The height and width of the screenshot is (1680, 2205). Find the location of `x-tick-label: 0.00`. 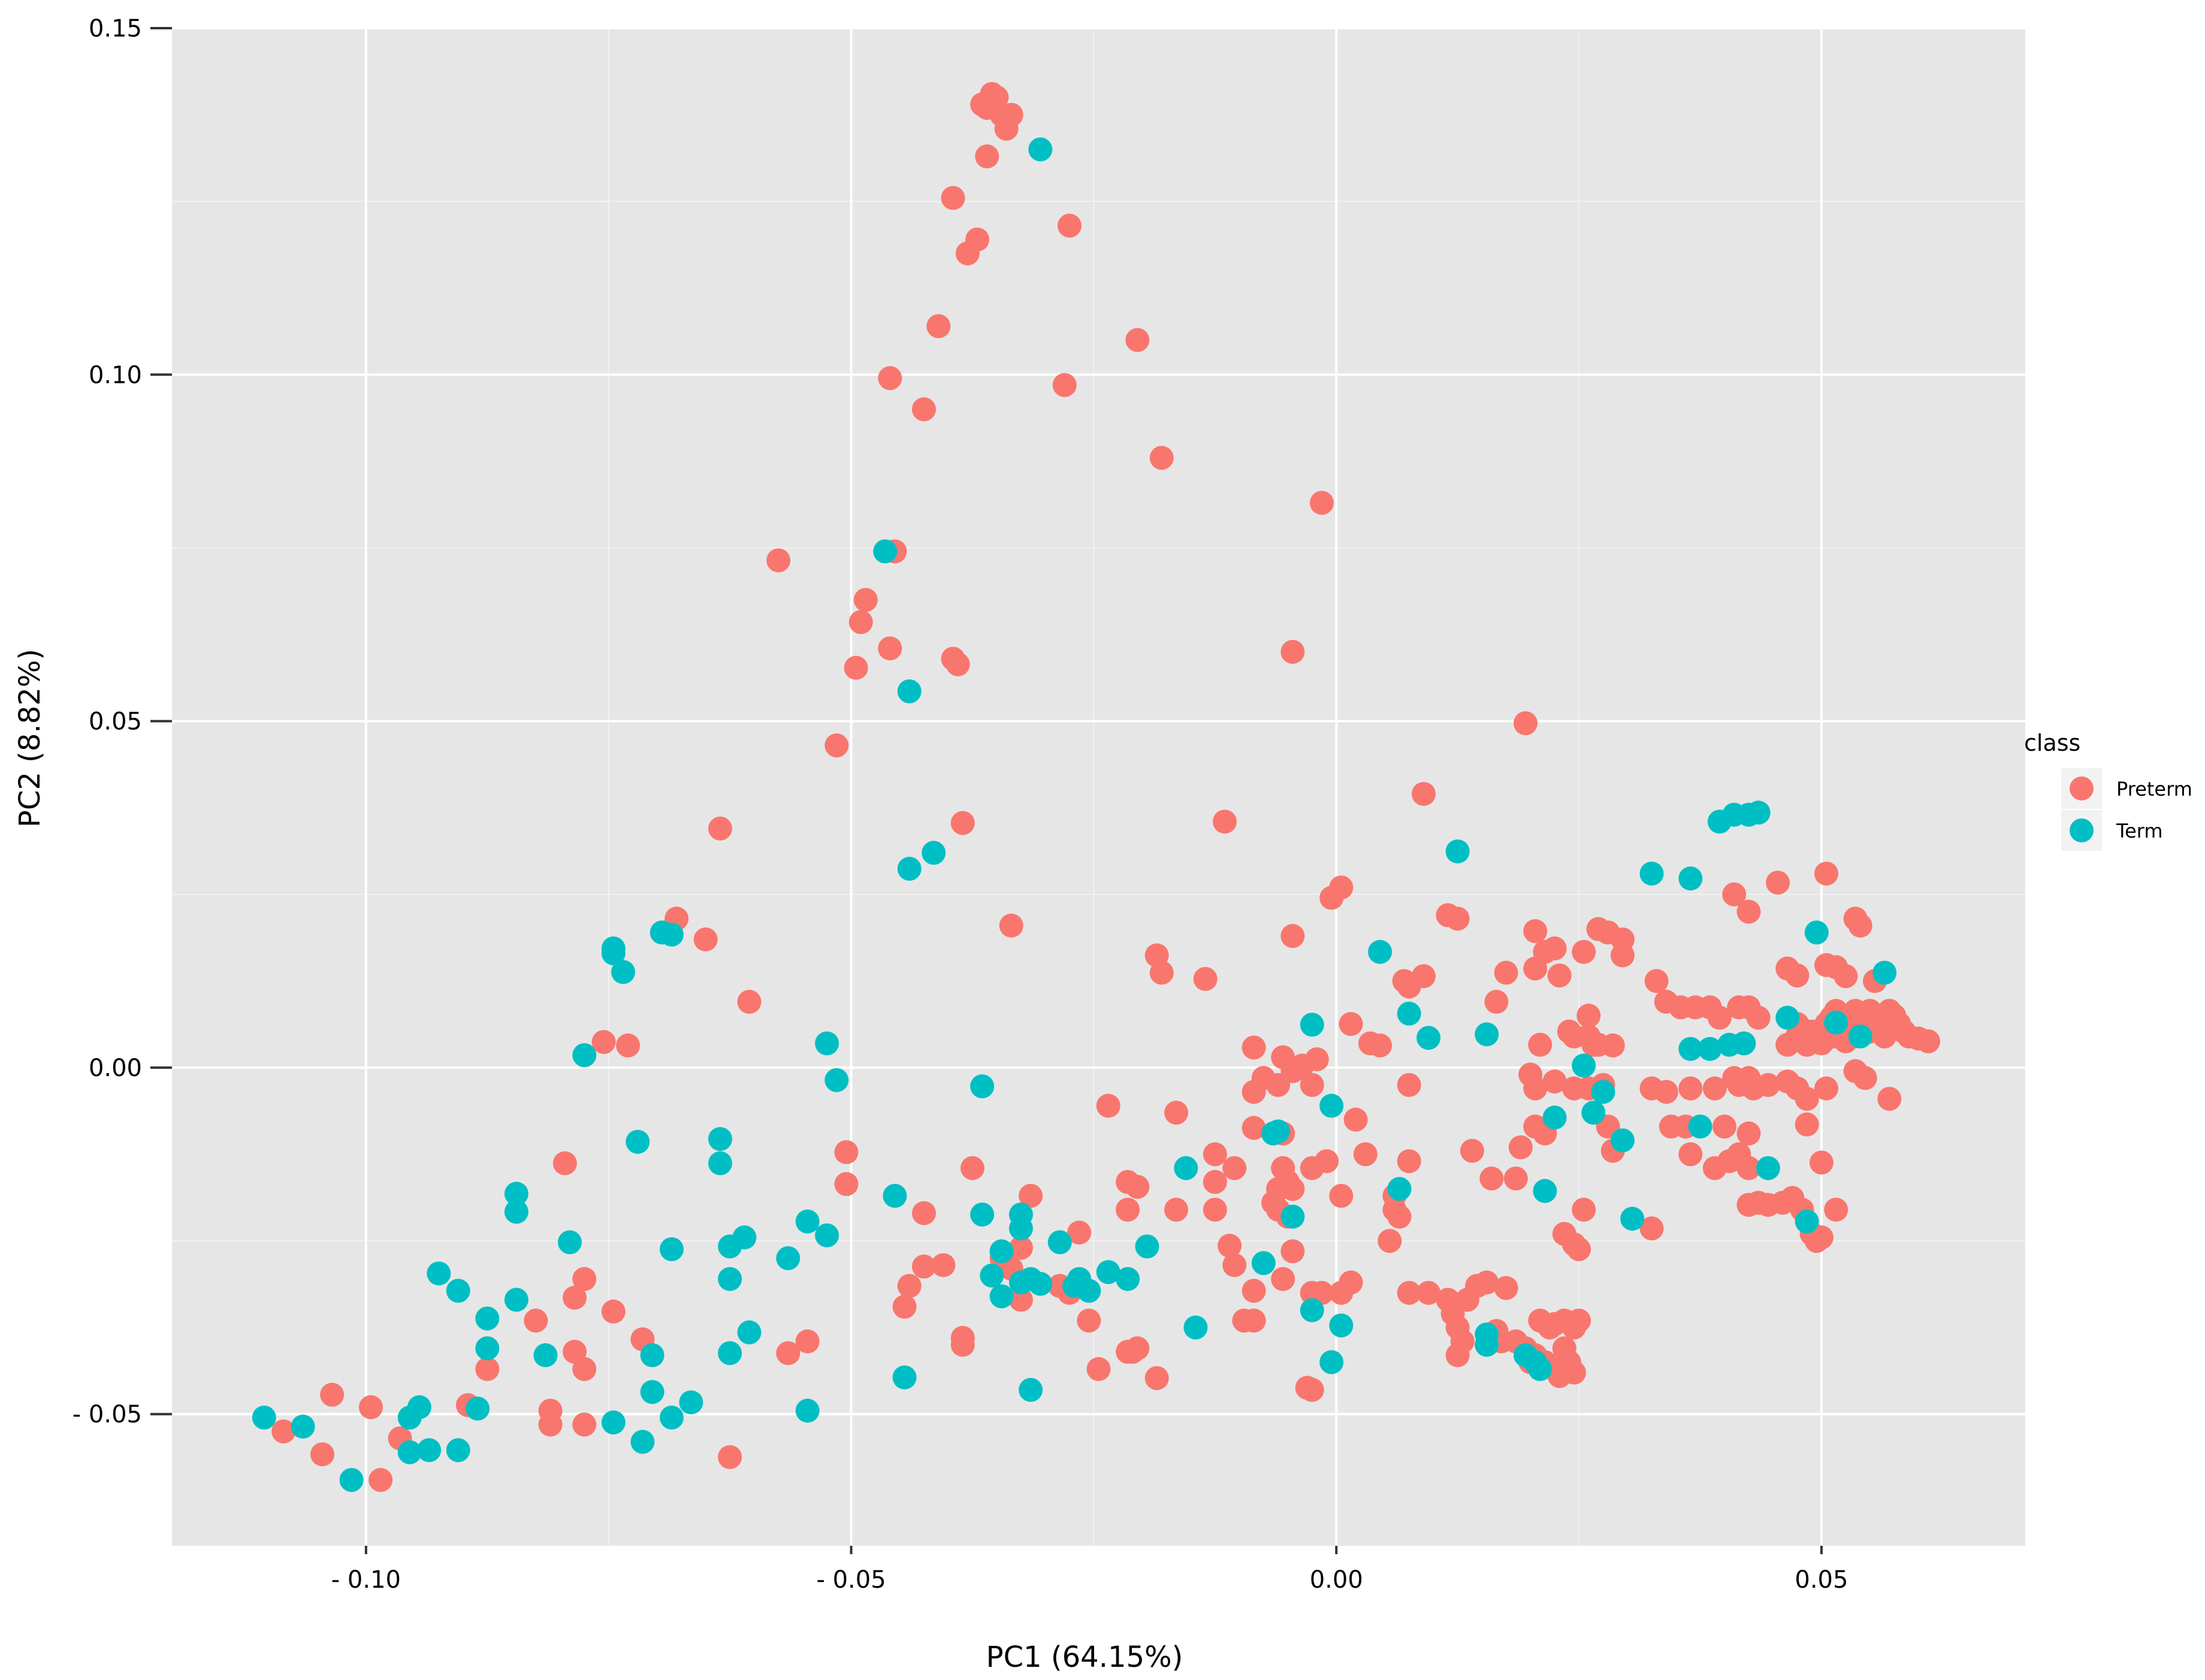

x-tick-label: 0.00 is located at coordinates (1336, 1580).